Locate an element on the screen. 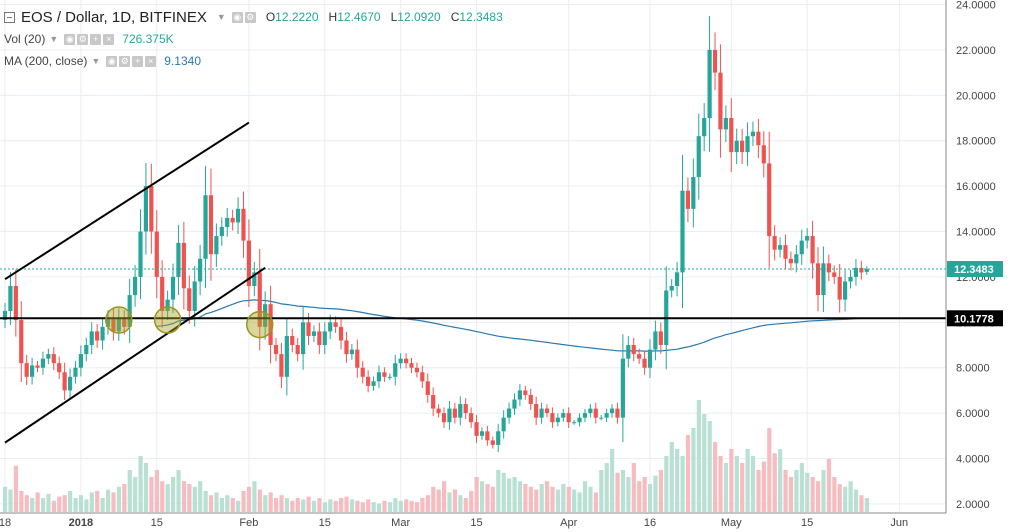  ma-indicator-row: MA (200, close) ▼ ◉ ⚙ + × 9.1340 is located at coordinates (257, 61).